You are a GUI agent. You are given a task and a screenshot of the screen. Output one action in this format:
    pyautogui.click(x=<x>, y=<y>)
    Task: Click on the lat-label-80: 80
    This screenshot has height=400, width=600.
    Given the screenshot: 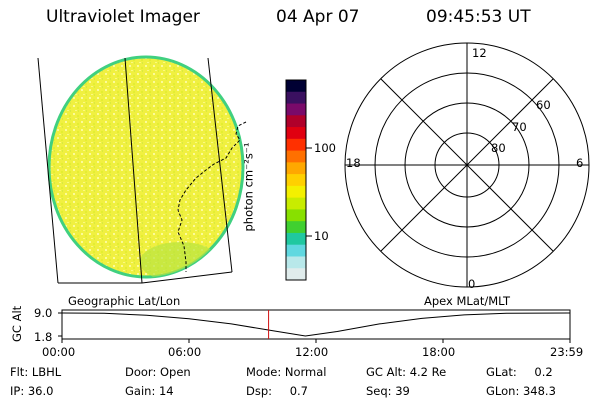 What is the action you would take?
    pyautogui.click(x=498, y=148)
    